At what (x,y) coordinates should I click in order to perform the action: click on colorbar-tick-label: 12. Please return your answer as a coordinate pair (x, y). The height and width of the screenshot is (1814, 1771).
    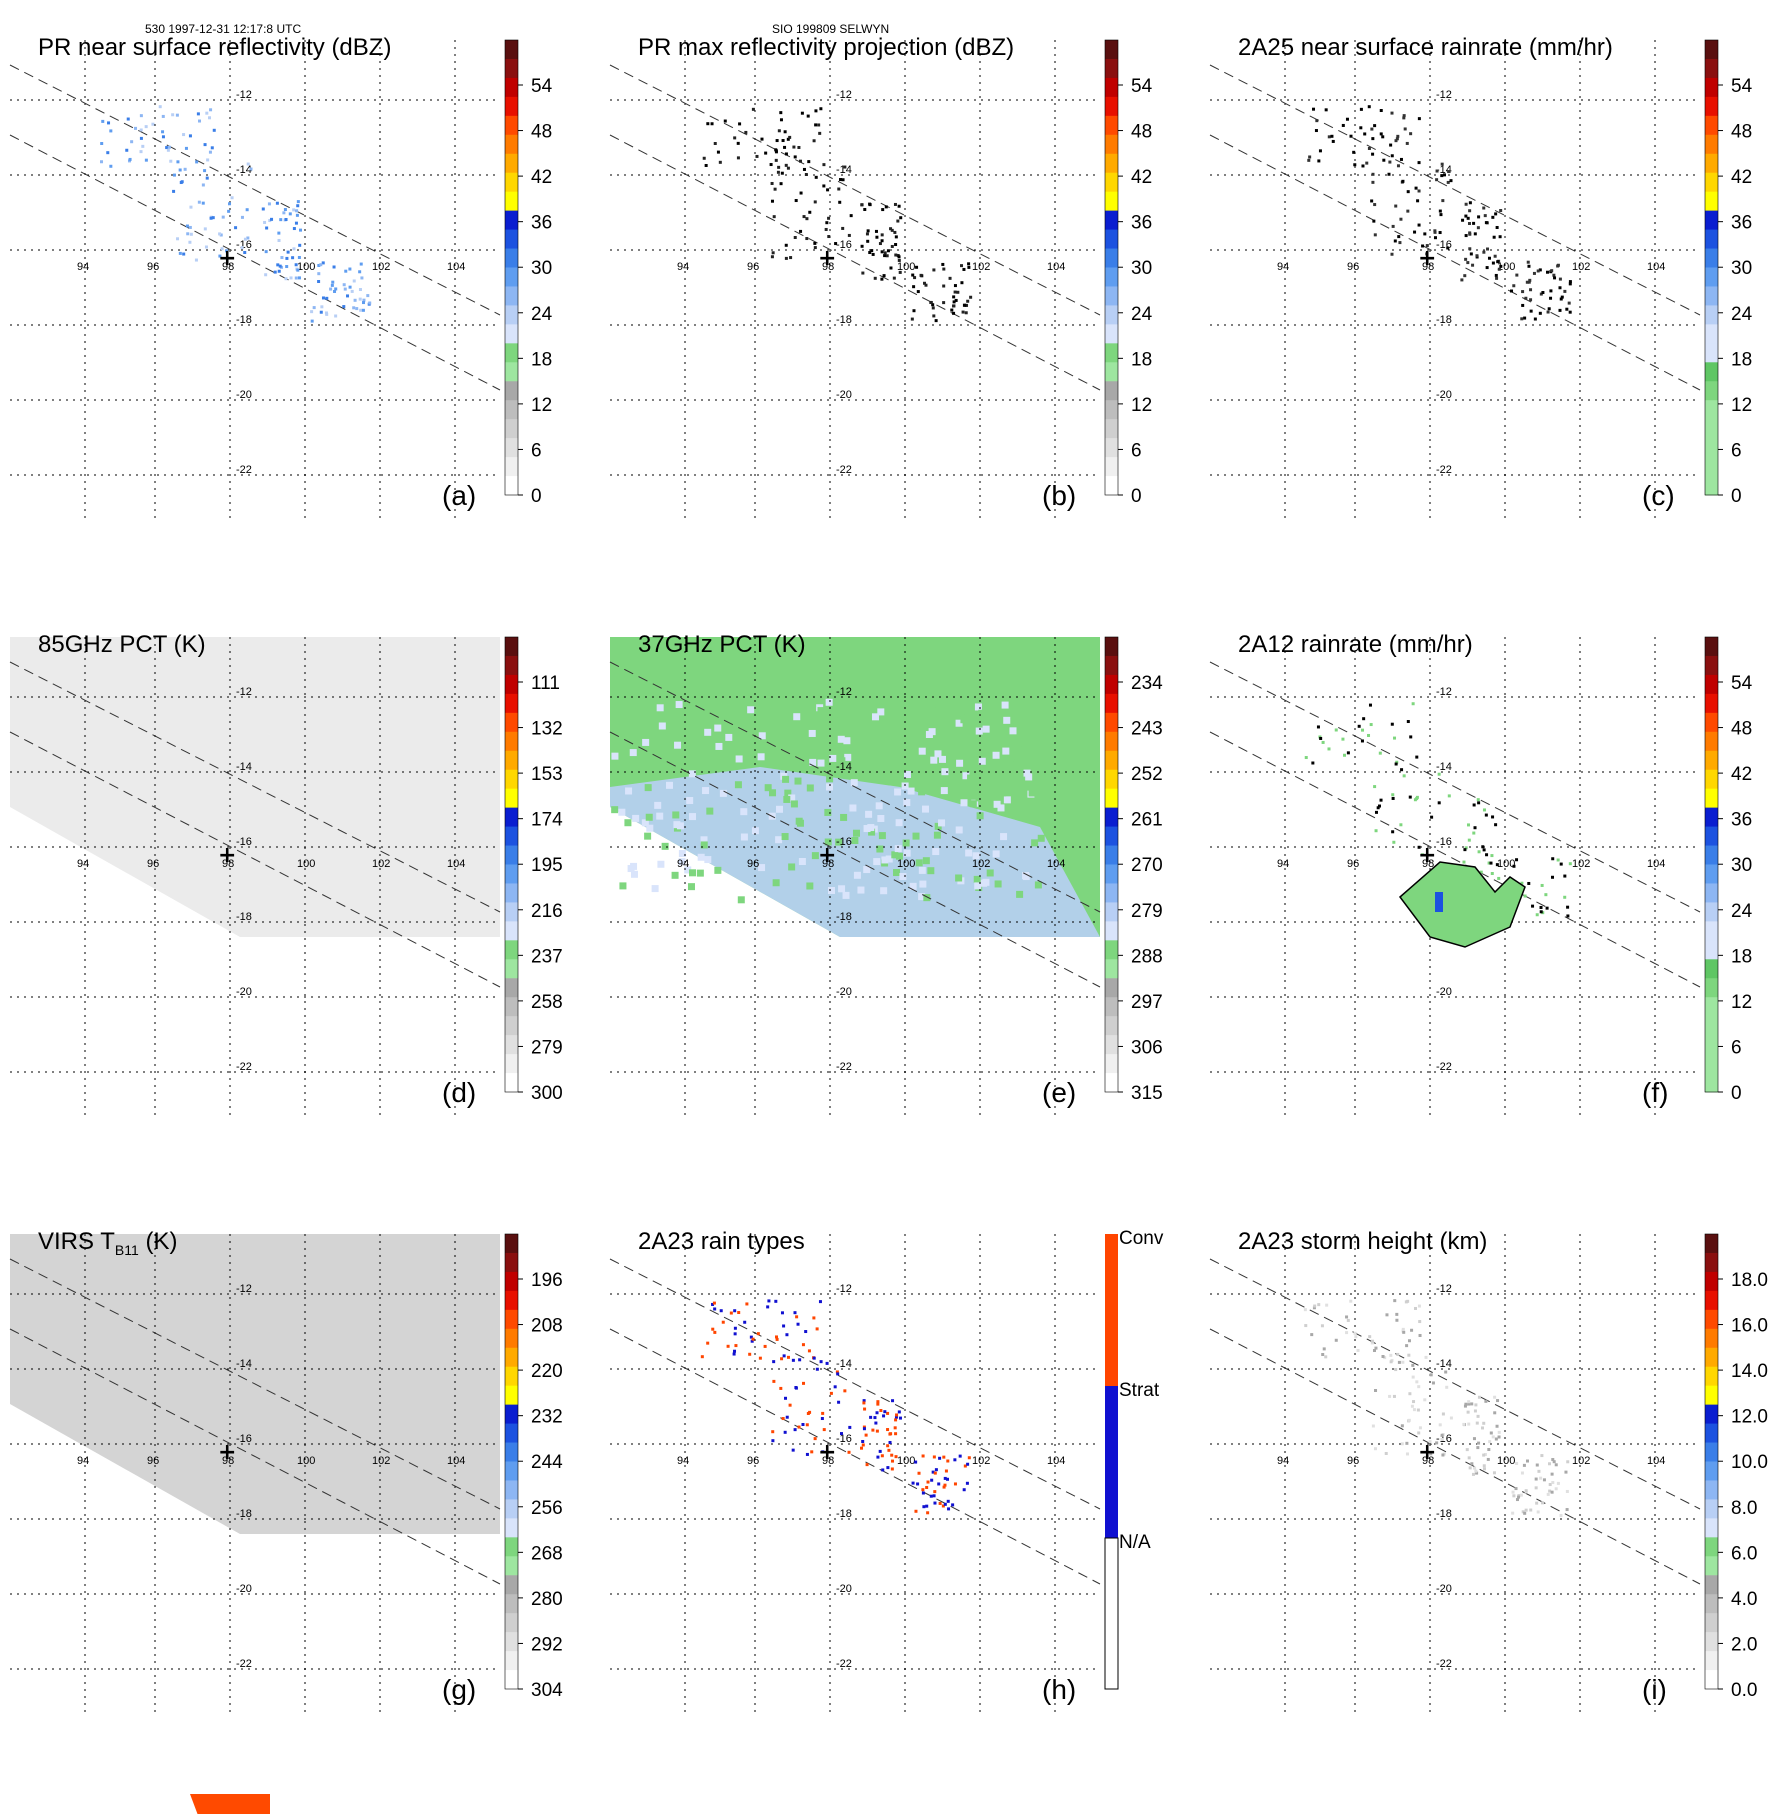
    Looking at the image, I should click on (1741, 405).